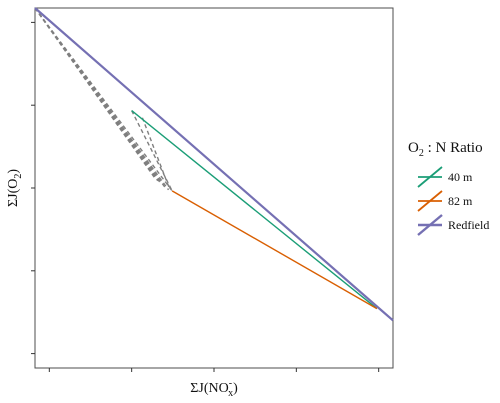 The image size is (500, 403). What do you see at coordinates (460, 201) in the screenshot?
I see `legend-label: 82 m` at bounding box center [460, 201].